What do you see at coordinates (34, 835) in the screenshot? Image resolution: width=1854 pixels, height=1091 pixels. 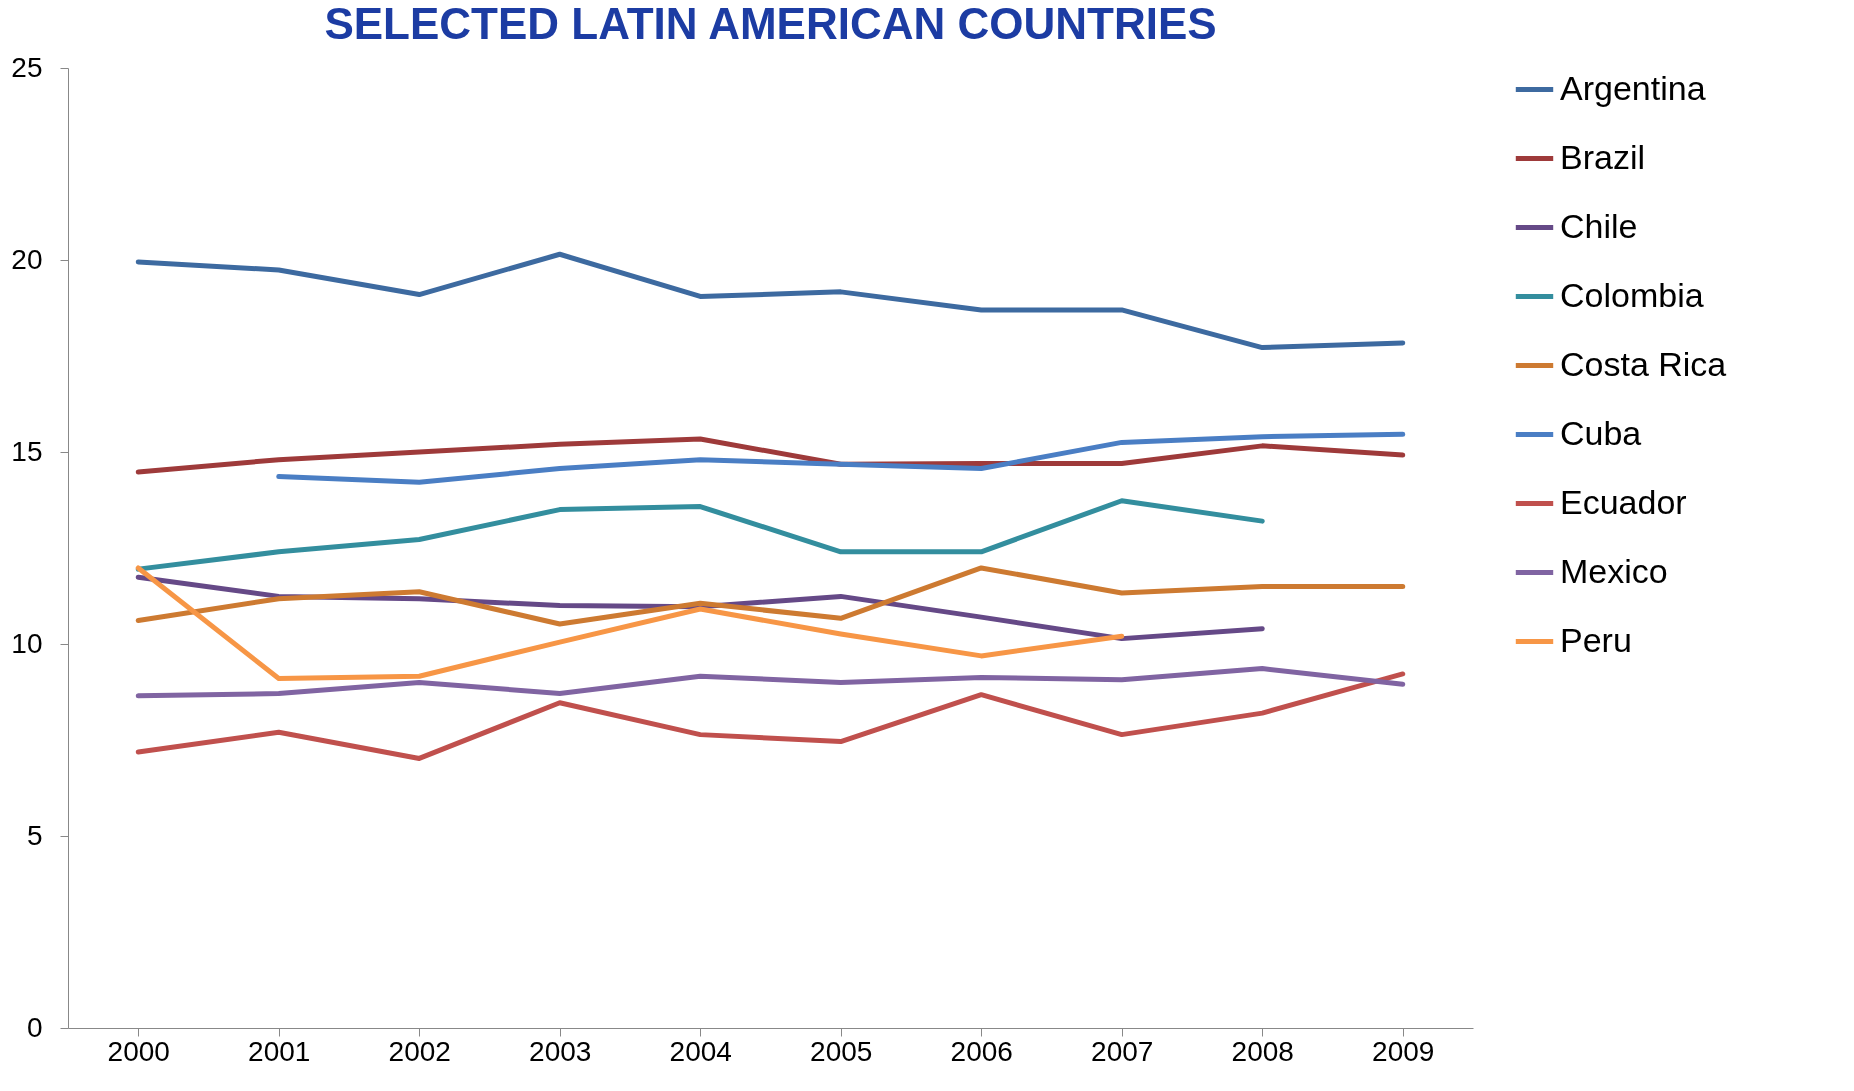 I see `y-tick-label: 5` at bounding box center [34, 835].